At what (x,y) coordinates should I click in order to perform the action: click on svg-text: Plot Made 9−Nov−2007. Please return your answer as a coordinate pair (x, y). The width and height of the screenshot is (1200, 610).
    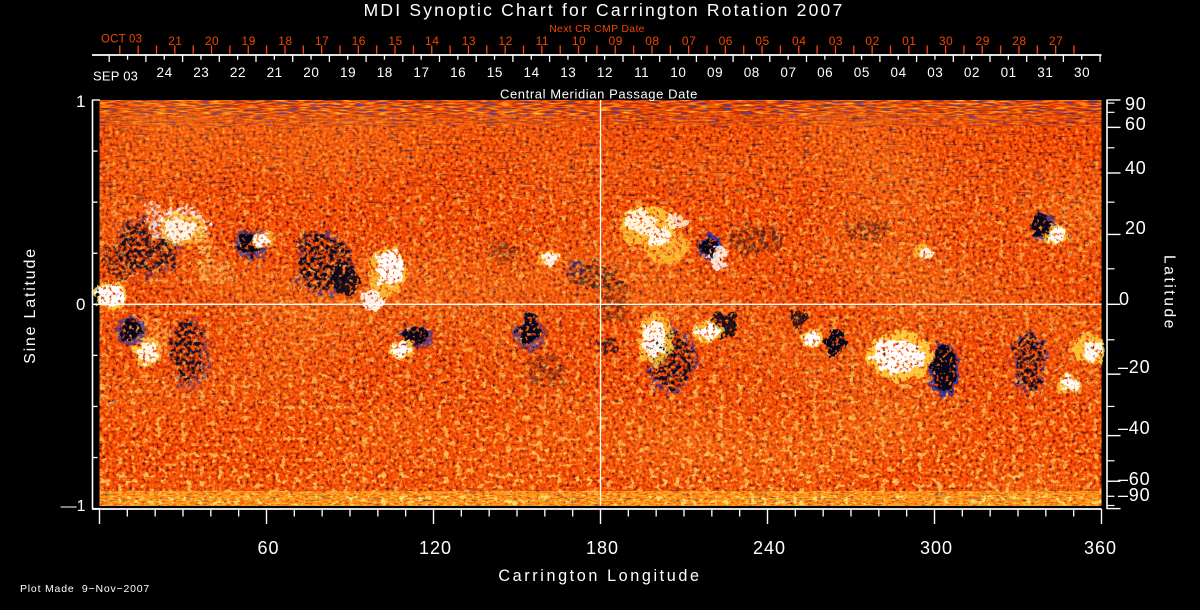
    Looking at the image, I should click on (85, 589).